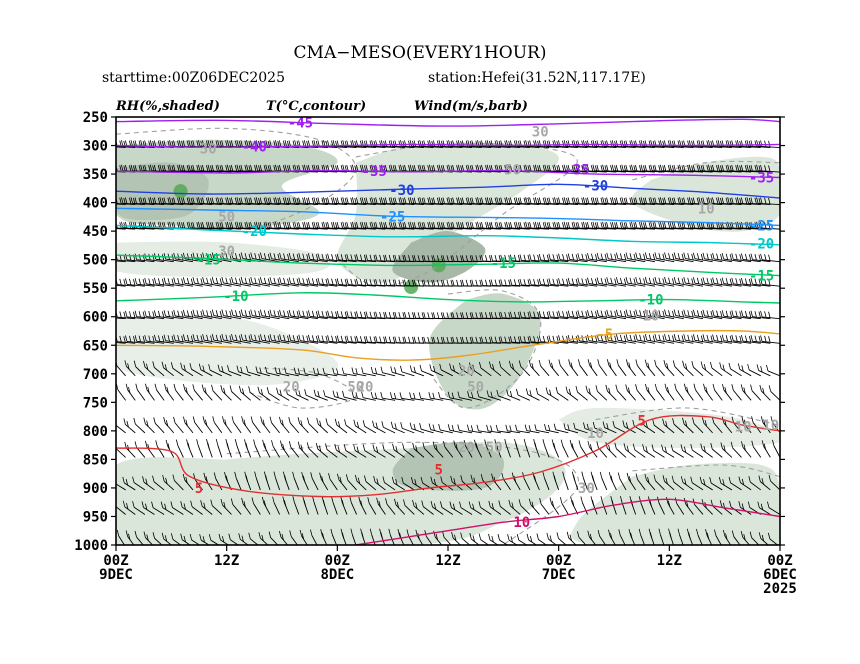 The height and width of the screenshot is (664, 860). Describe the element at coordinates (558, 561) in the screenshot. I see `time-tick-label: 00Z` at that location.